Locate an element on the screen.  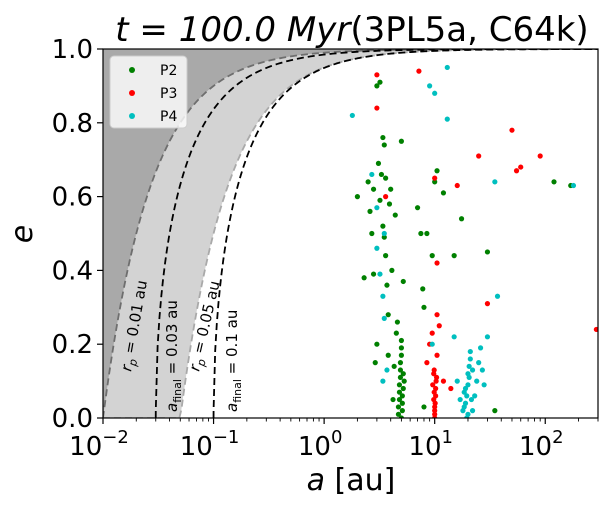
x-tick-label: 10² is located at coordinates (541, 444).